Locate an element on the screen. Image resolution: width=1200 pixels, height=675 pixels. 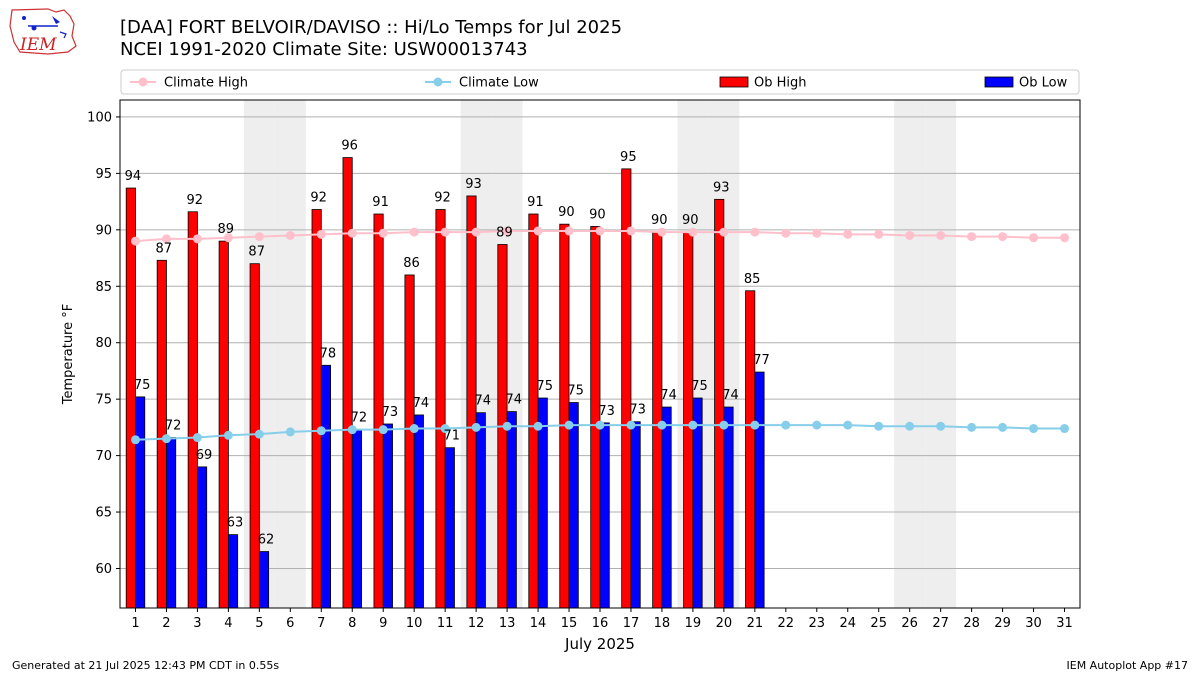
ob-low-label-17: 73 is located at coordinates (637, 410).